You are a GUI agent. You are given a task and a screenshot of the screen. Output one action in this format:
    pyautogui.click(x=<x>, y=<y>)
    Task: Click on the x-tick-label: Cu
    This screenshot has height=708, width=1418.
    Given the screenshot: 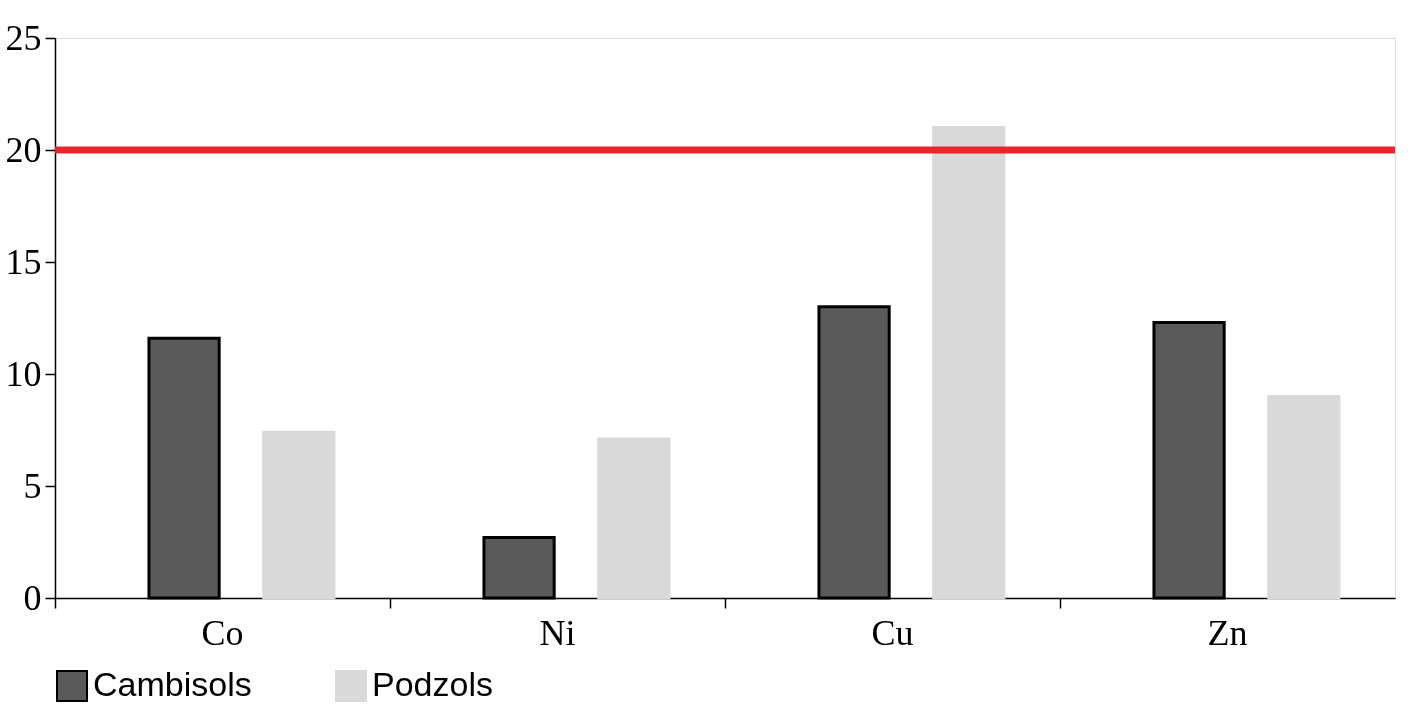 What is the action you would take?
    pyautogui.click(x=892, y=632)
    